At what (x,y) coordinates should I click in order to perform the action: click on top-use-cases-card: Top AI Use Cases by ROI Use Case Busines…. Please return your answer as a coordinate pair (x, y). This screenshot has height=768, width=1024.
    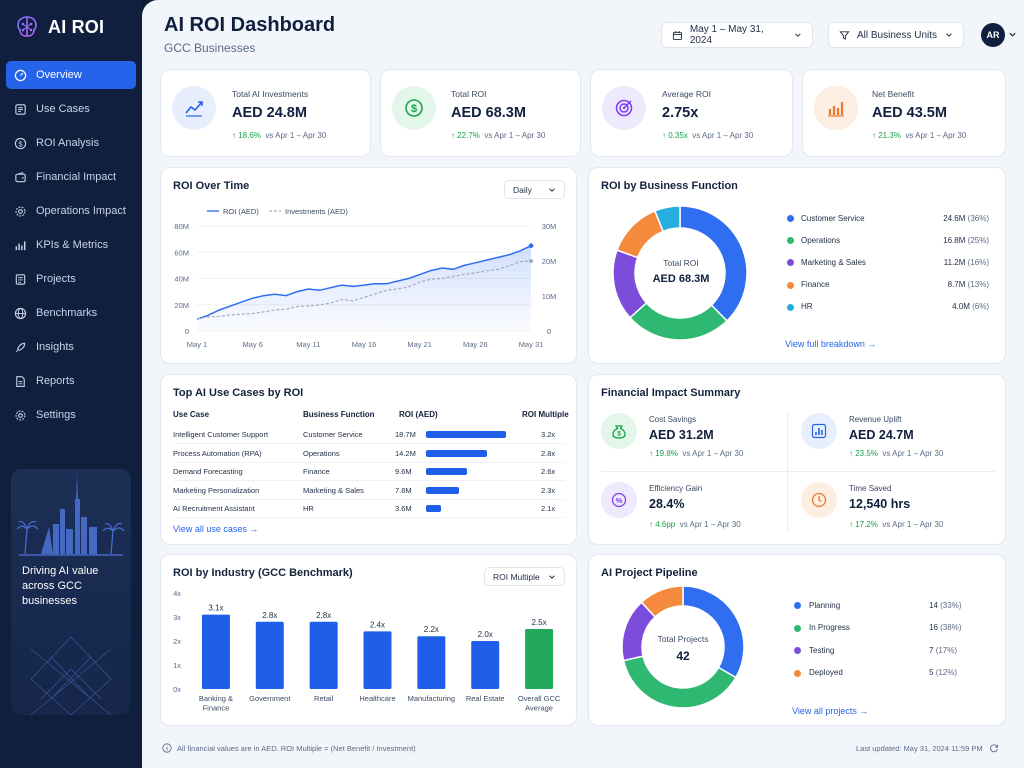
    Looking at the image, I should click on (368, 459).